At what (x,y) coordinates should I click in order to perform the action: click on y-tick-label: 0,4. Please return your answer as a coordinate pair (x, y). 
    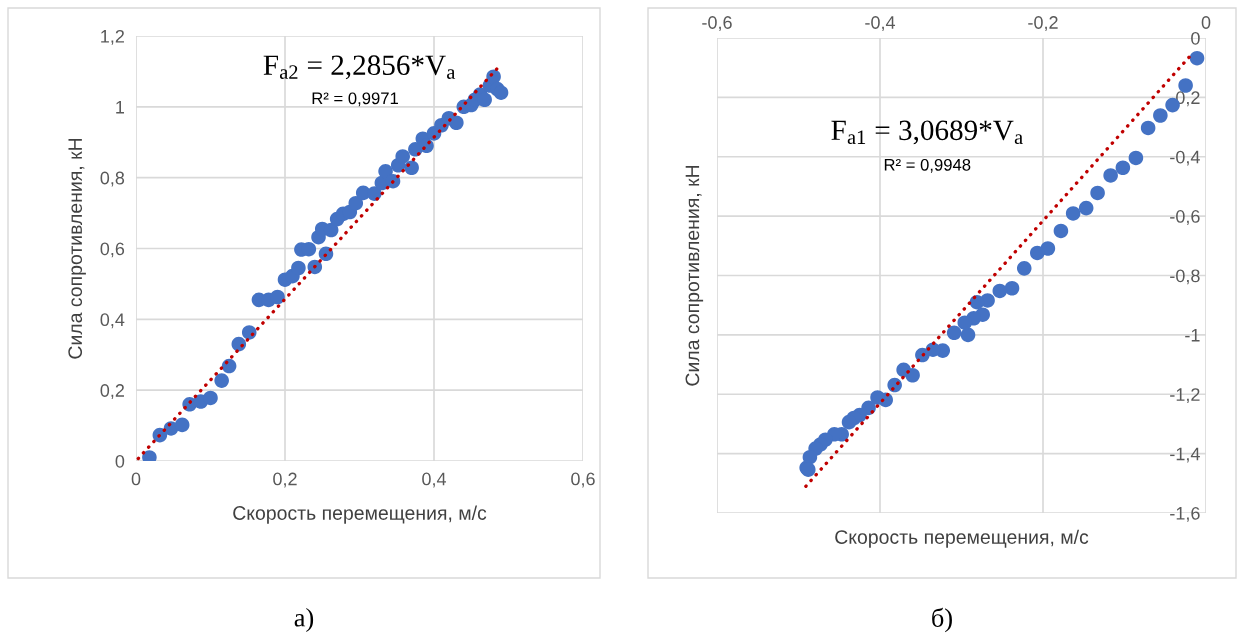
    Looking at the image, I should click on (112, 321).